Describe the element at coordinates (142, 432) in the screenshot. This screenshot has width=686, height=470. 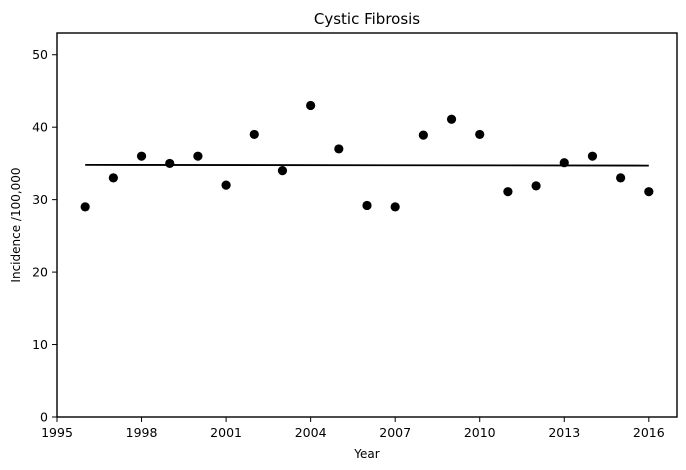
I see `x-tick-label: 1998` at that location.